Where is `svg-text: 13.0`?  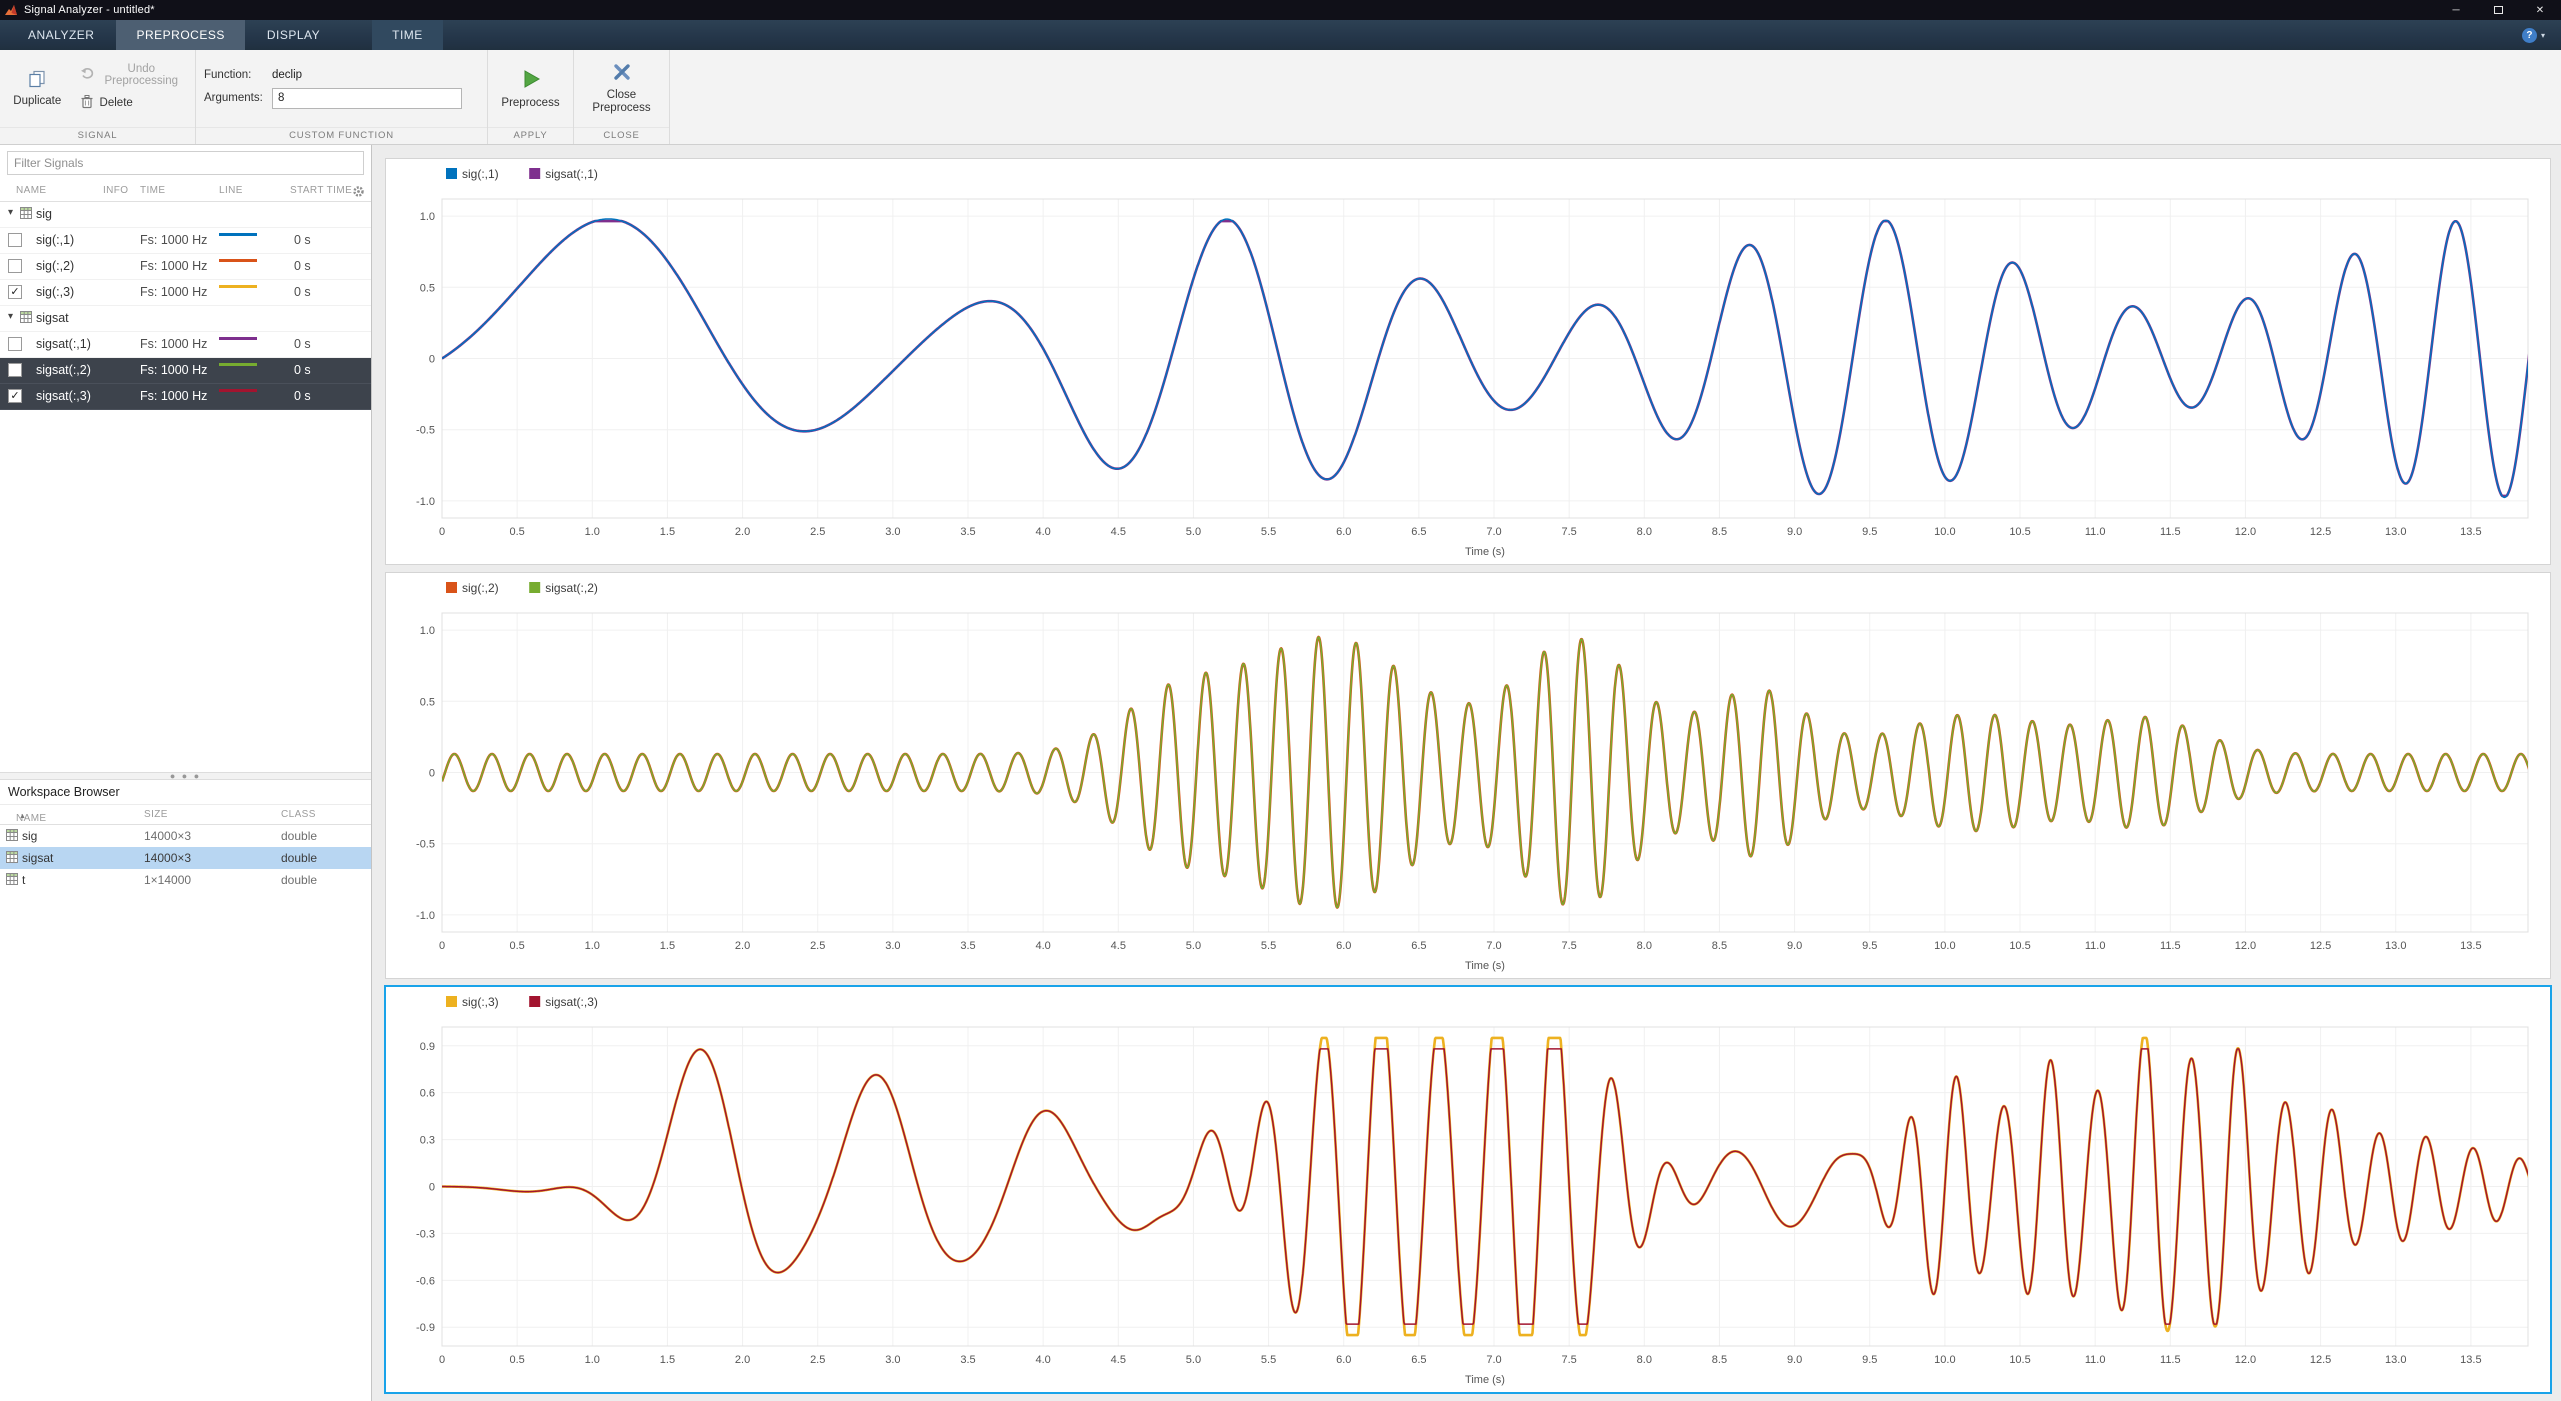
svg-text: 13.0 is located at coordinates (2395, 1360).